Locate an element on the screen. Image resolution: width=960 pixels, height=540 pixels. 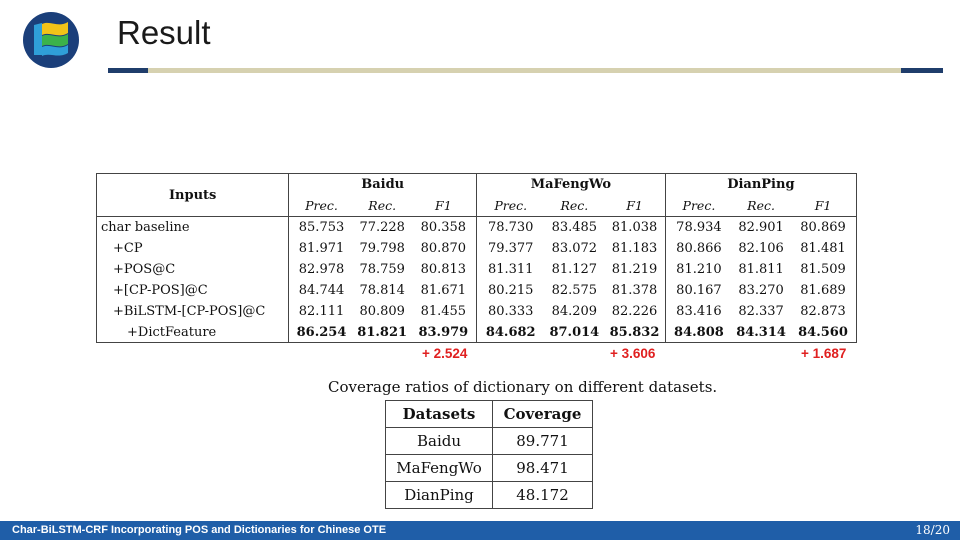
cell: 80.870 is located at coordinates (443, 248).